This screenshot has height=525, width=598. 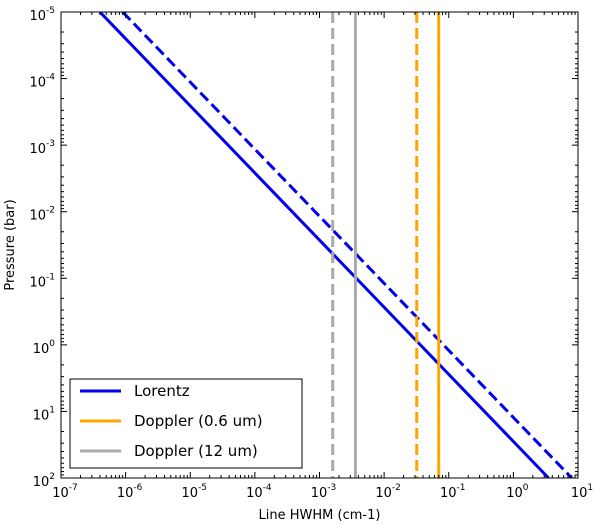 I want to click on y-tick-label: 10⁻⁴, so click(x=42, y=82).